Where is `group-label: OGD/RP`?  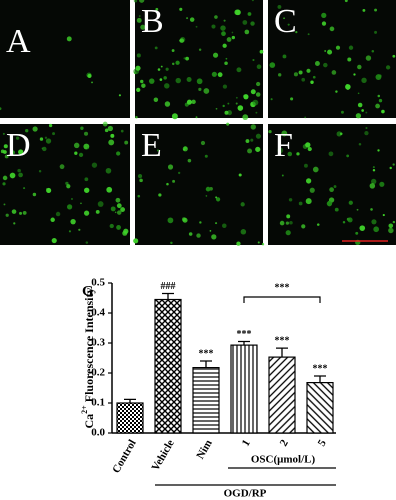 group-label: OGD/RP is located at coordinates (245, 494).